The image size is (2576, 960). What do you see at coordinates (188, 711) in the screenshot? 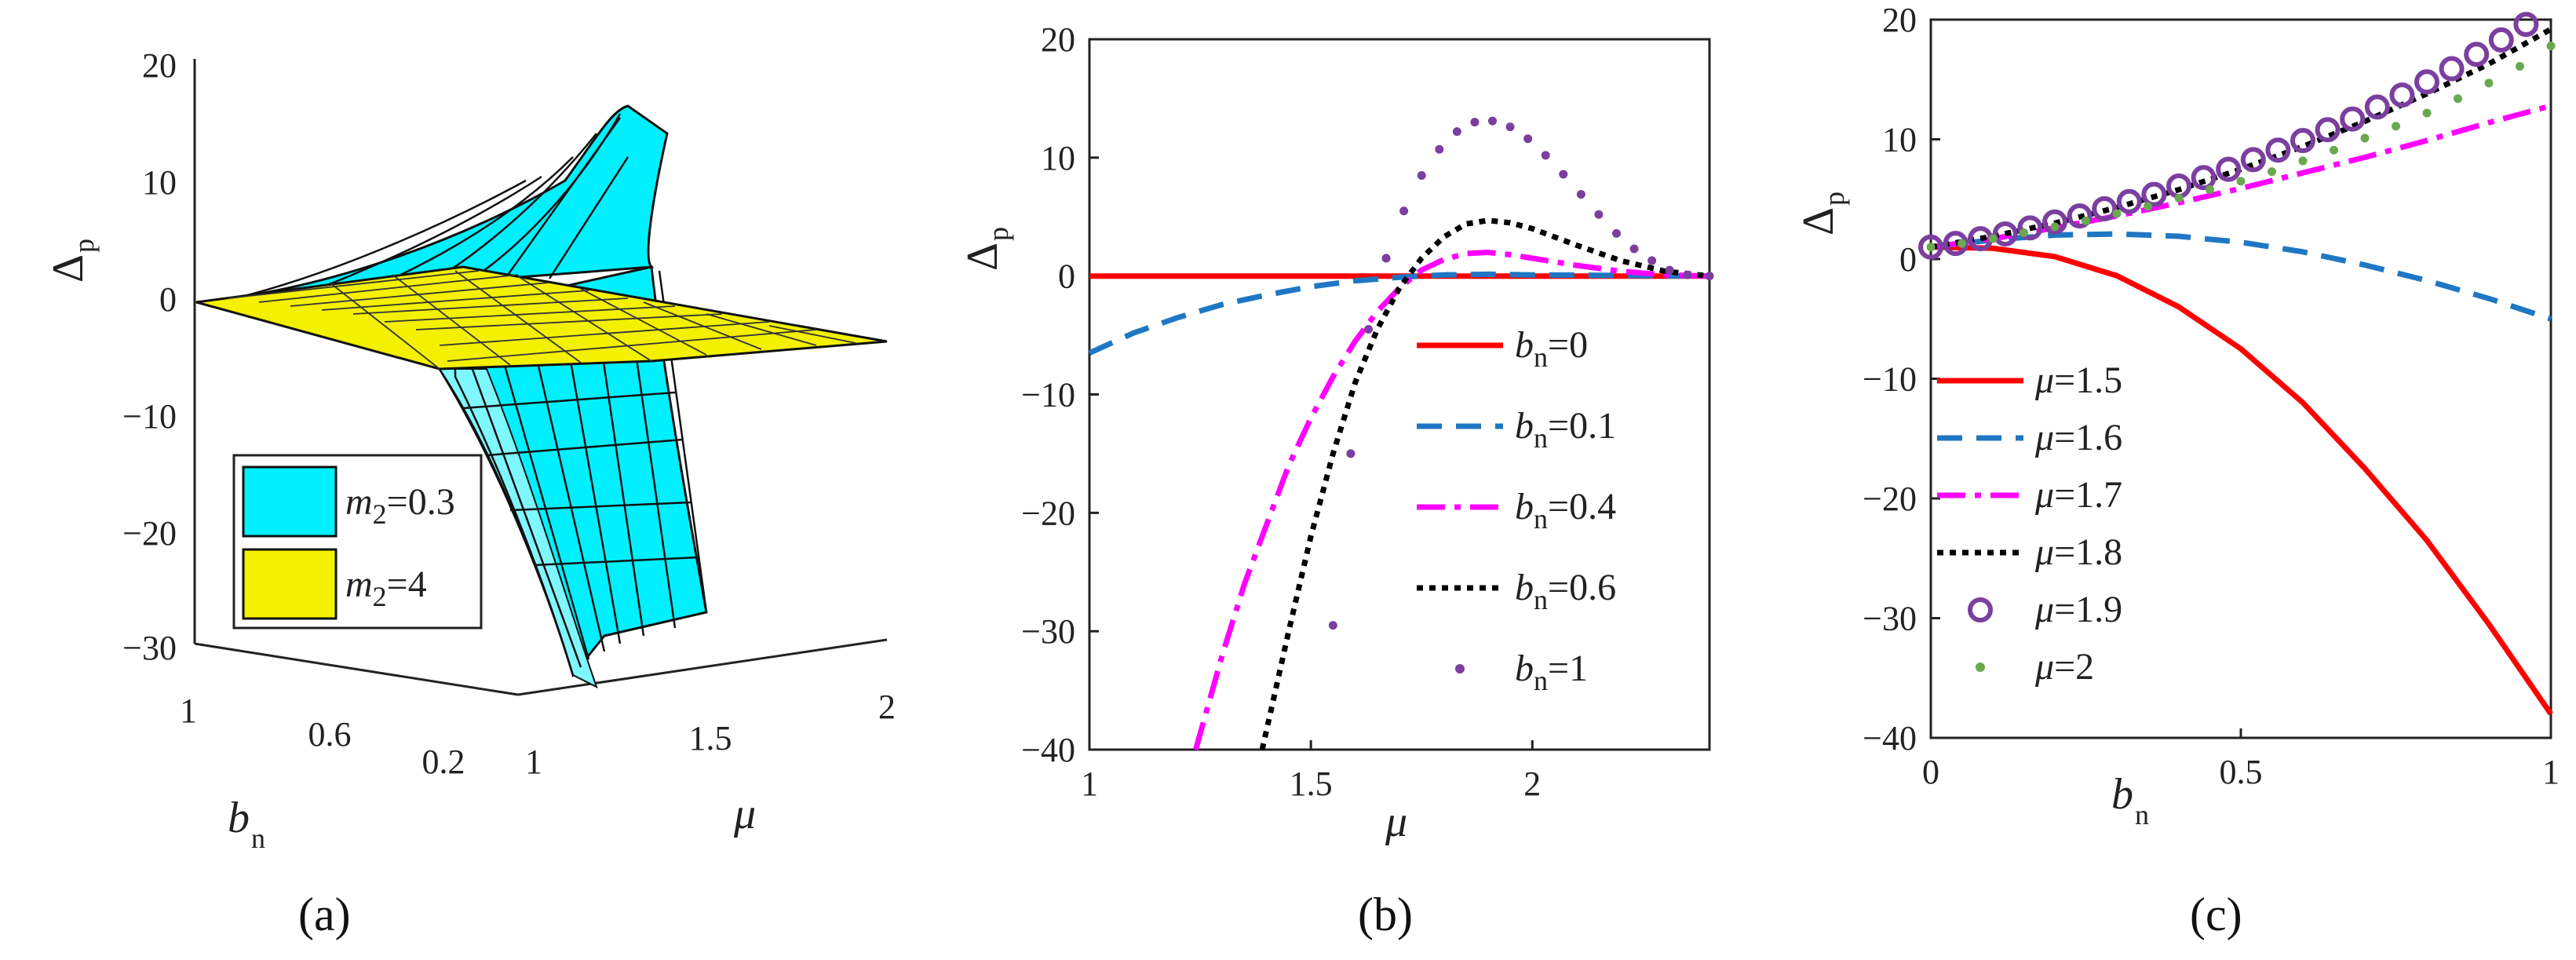
I see `bn-tick-label: 1` at bounding box center [188, 711].